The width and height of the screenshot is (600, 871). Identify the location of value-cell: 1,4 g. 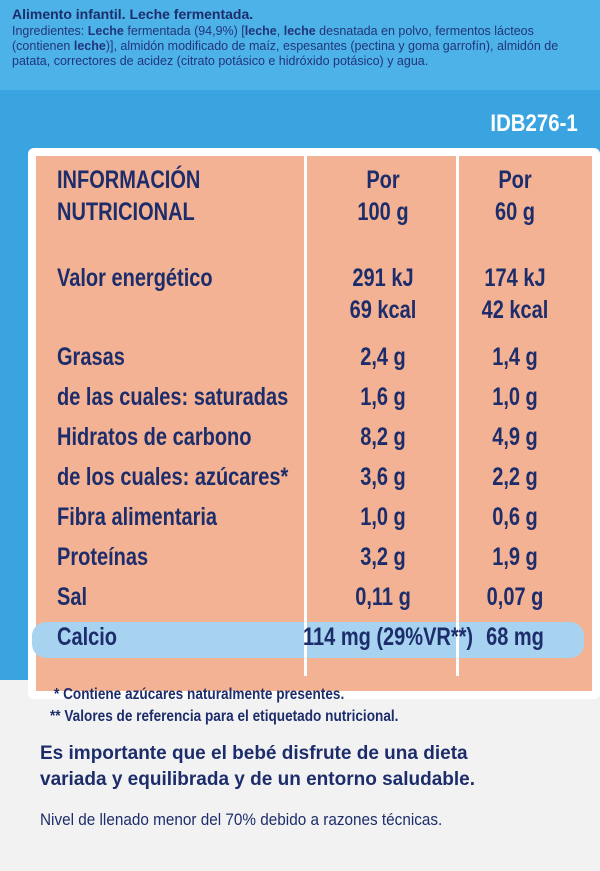
(515, 357).